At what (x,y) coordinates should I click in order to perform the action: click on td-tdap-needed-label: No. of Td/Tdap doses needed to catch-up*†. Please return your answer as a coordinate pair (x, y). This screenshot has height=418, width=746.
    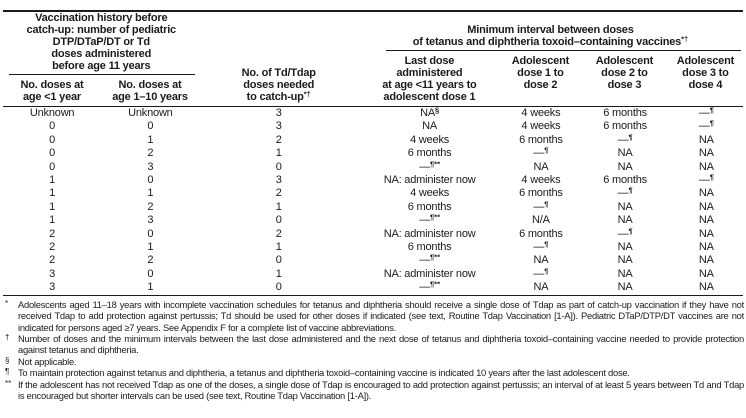
    Looking at the image, I should click on (278, 85).